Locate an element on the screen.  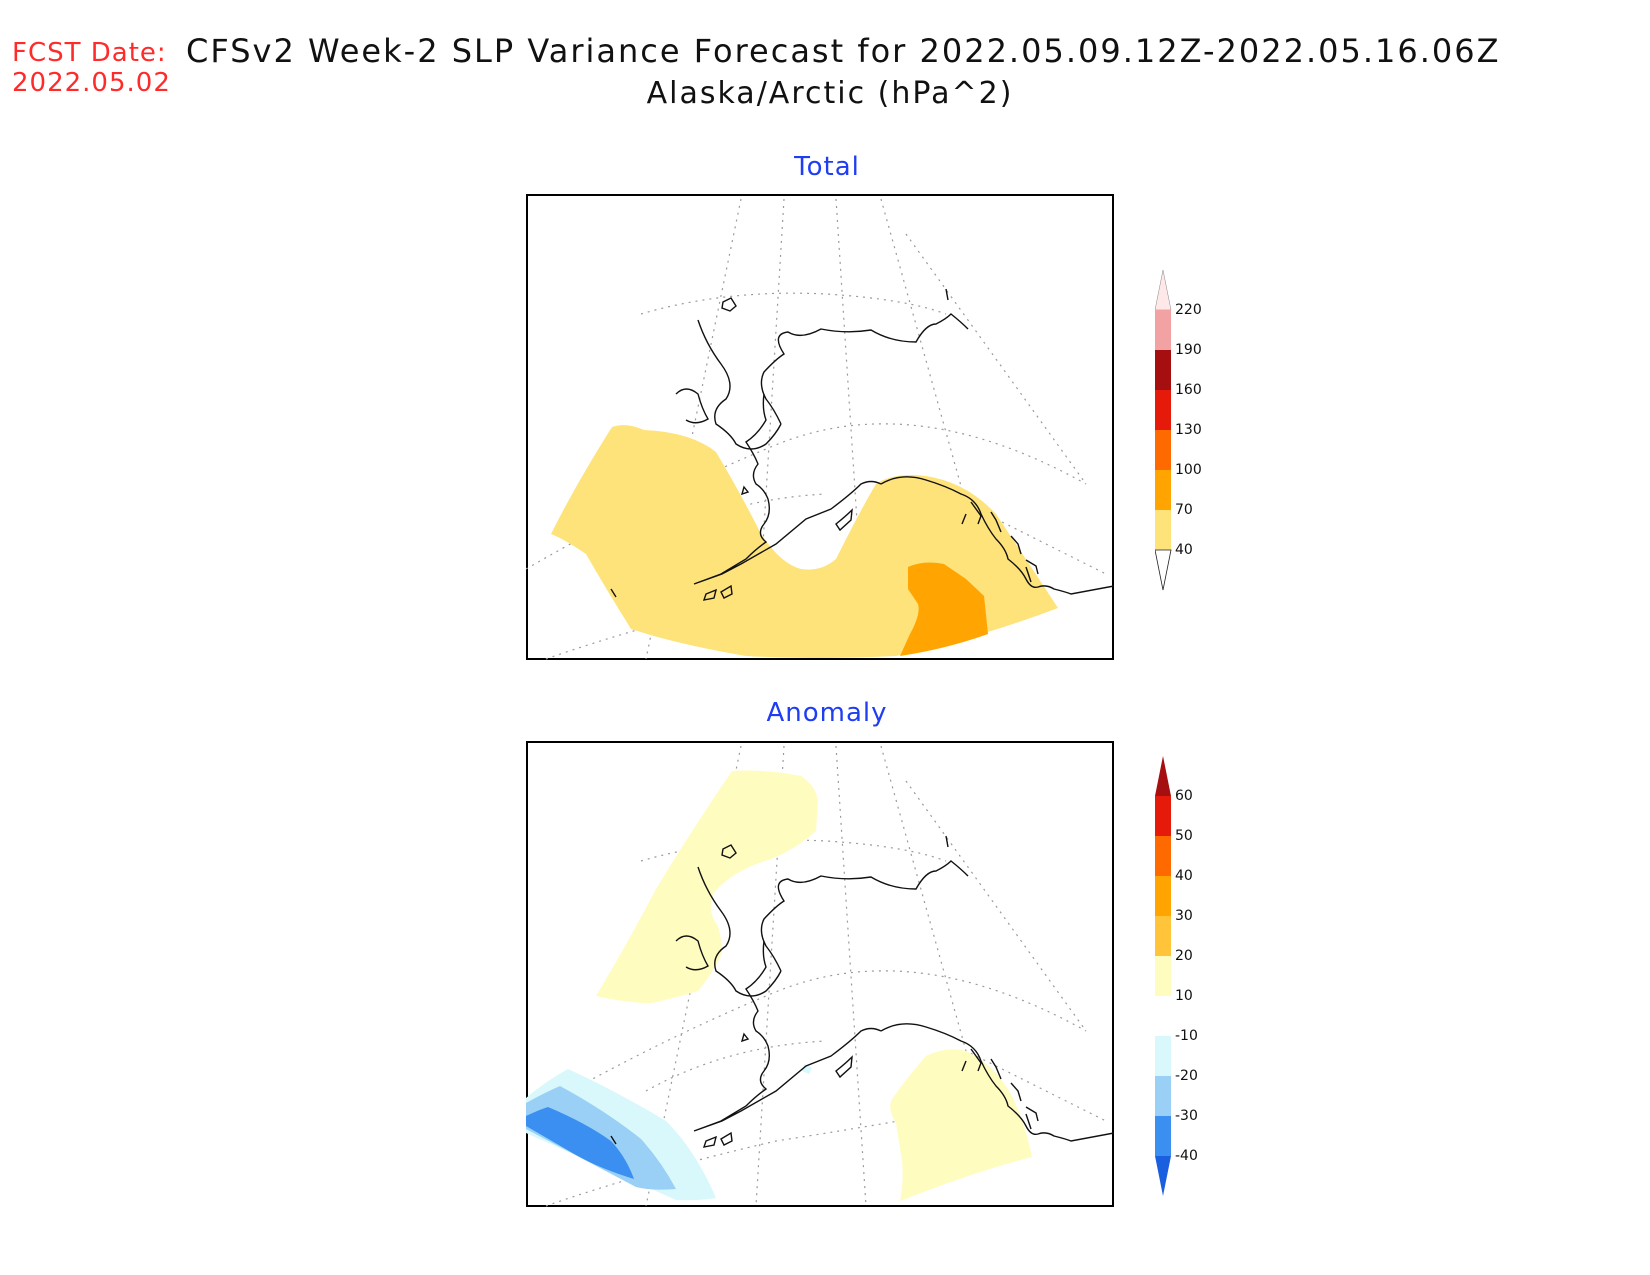
anomaly-coastline is located at coordinates (862, 991).